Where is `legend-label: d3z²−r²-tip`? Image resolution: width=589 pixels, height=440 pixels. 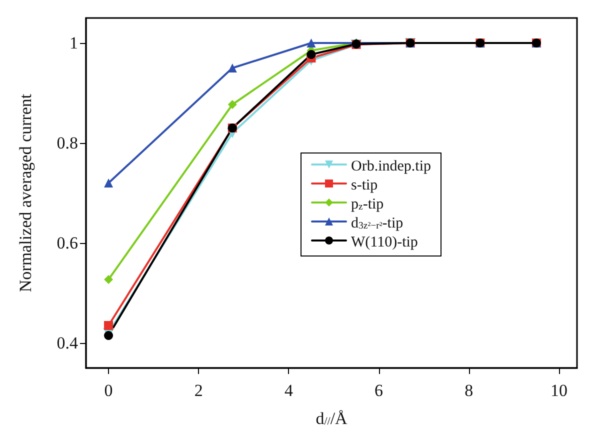 legend-label: d3z²−r²-tip is located at coordinates (377, 224).